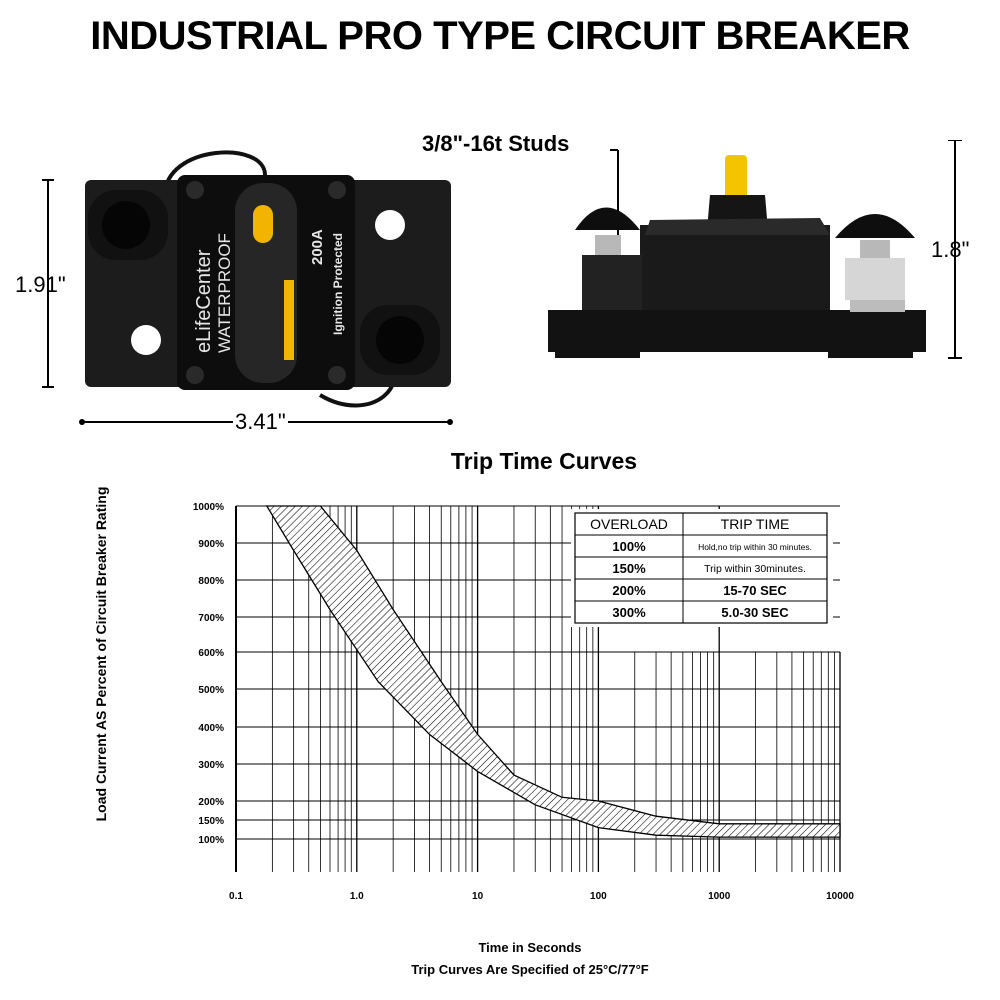 Image resolution: width=1000 pixels, height=1000 pixels. What do you see at coordinates (338, 284) in the screenshot?
I see `protection-label: Ignition Protected` at bounding box center [338, 284].